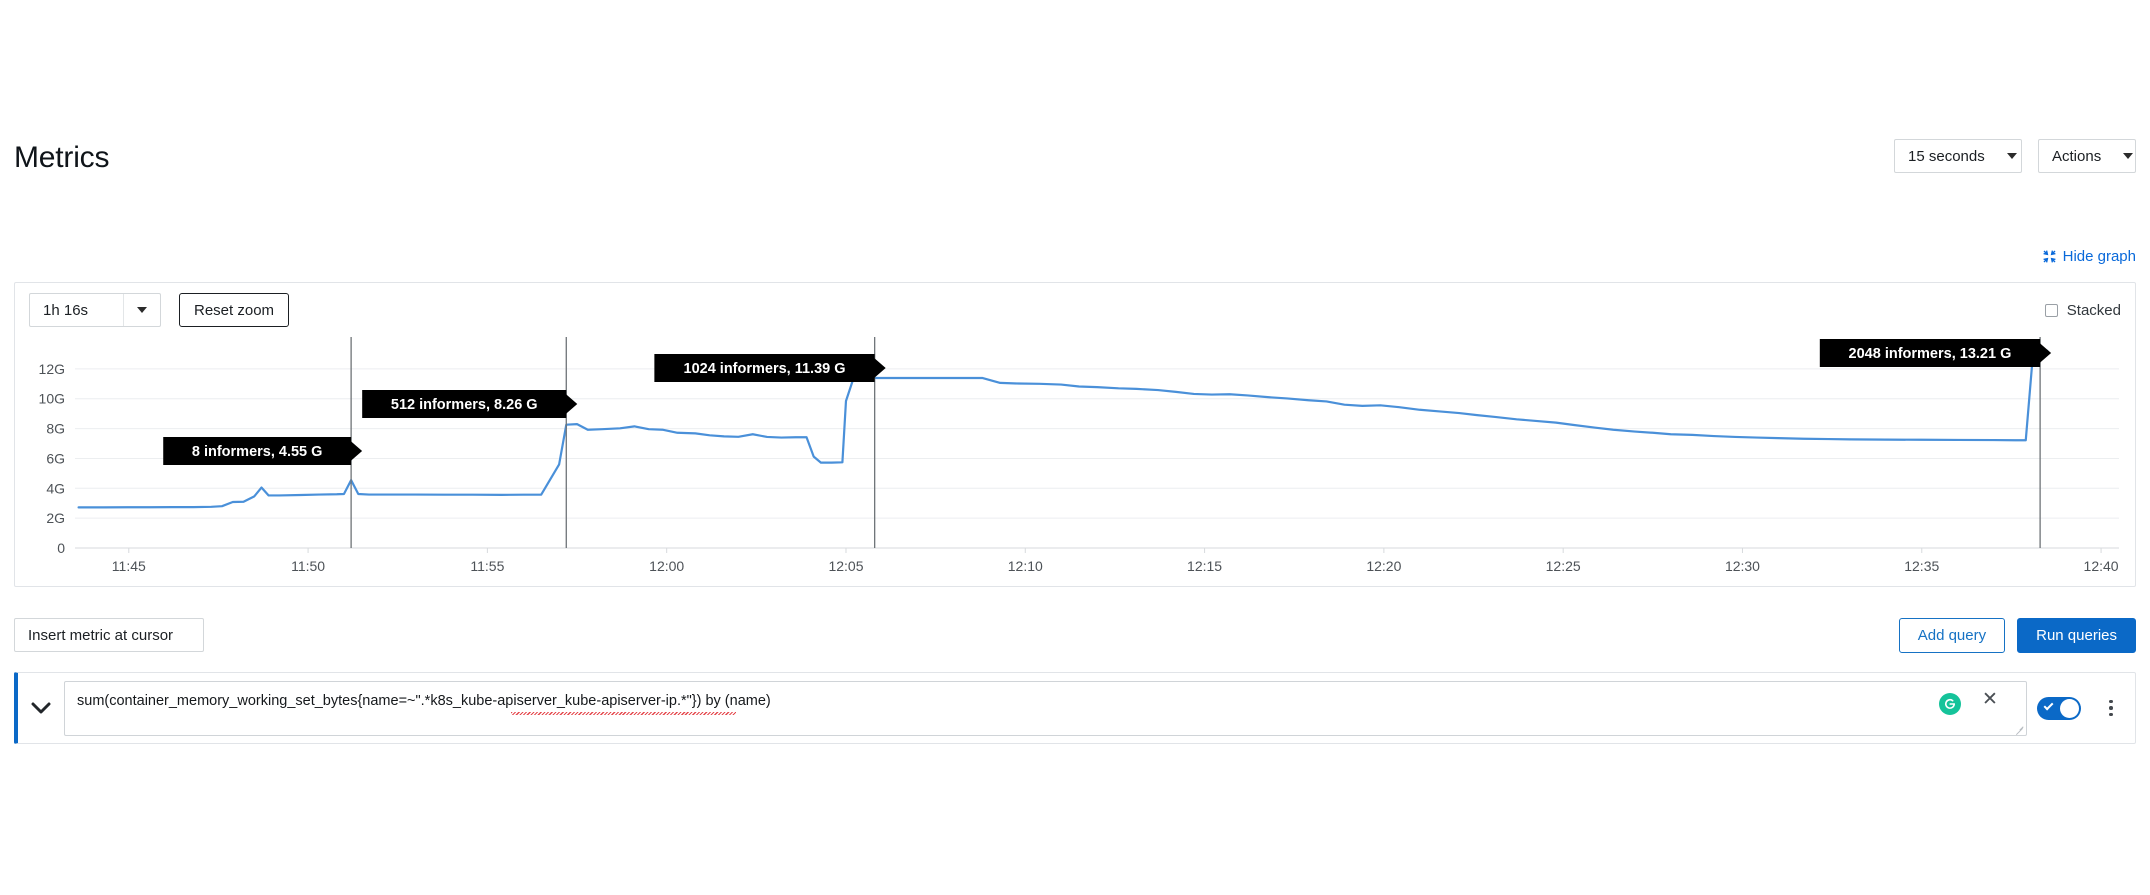 This screenshot has height=895, width=2150. I want to click on x-axis-tick-label: 12:05, so click(845, 566).